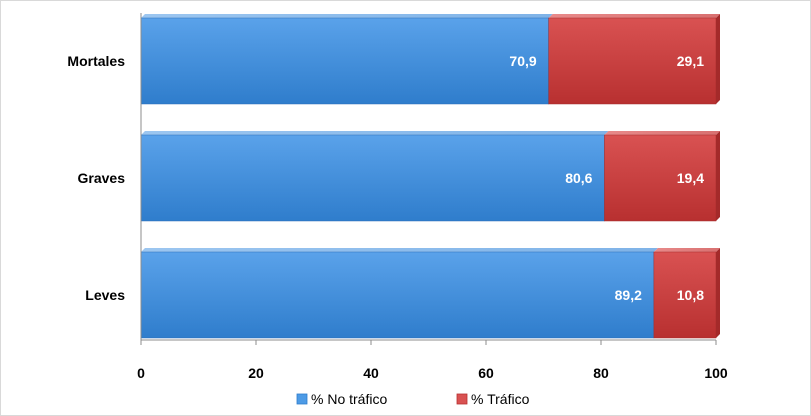 The image size is (811, 416). What do you see at coordinates (371, 373) in the screenshot?
I see `x-tick-label-40: 40` at bounding box center [371, 373].